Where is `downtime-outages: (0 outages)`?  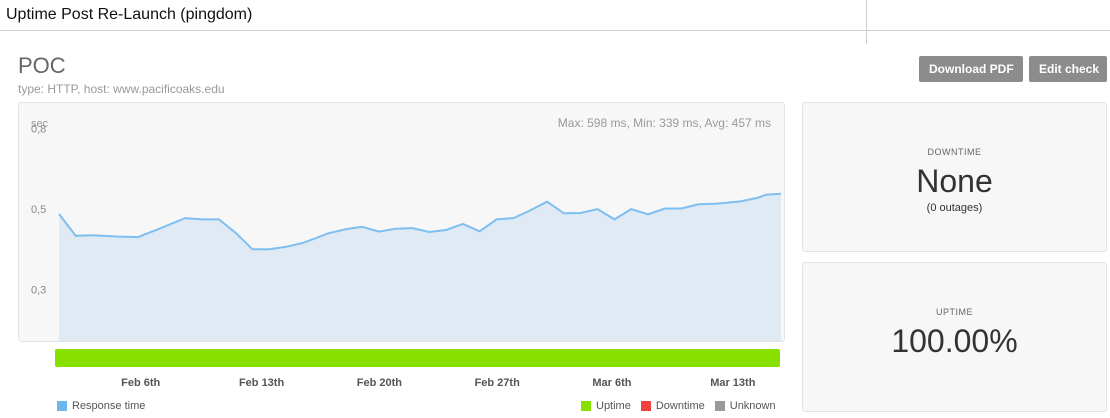 downtime-outages: (0 outages) is located at coordinates (954, 208).